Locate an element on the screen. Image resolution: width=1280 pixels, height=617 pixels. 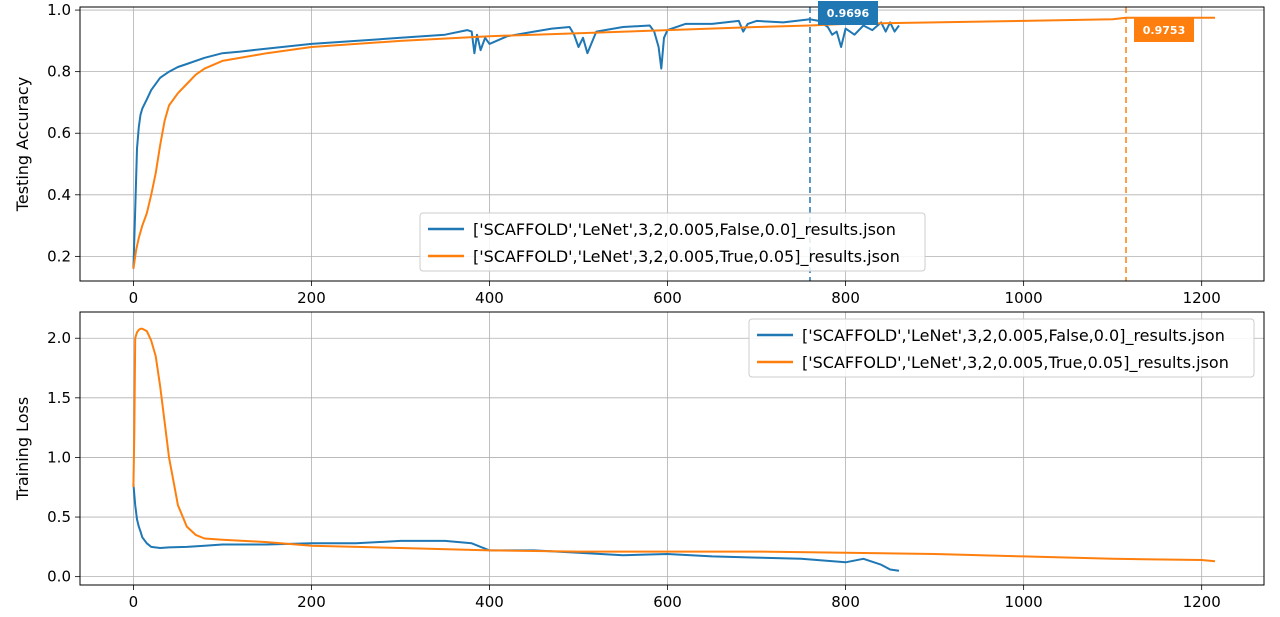
accuracy-y-tick-label: 0.4 is located at coordinates (59, 195).